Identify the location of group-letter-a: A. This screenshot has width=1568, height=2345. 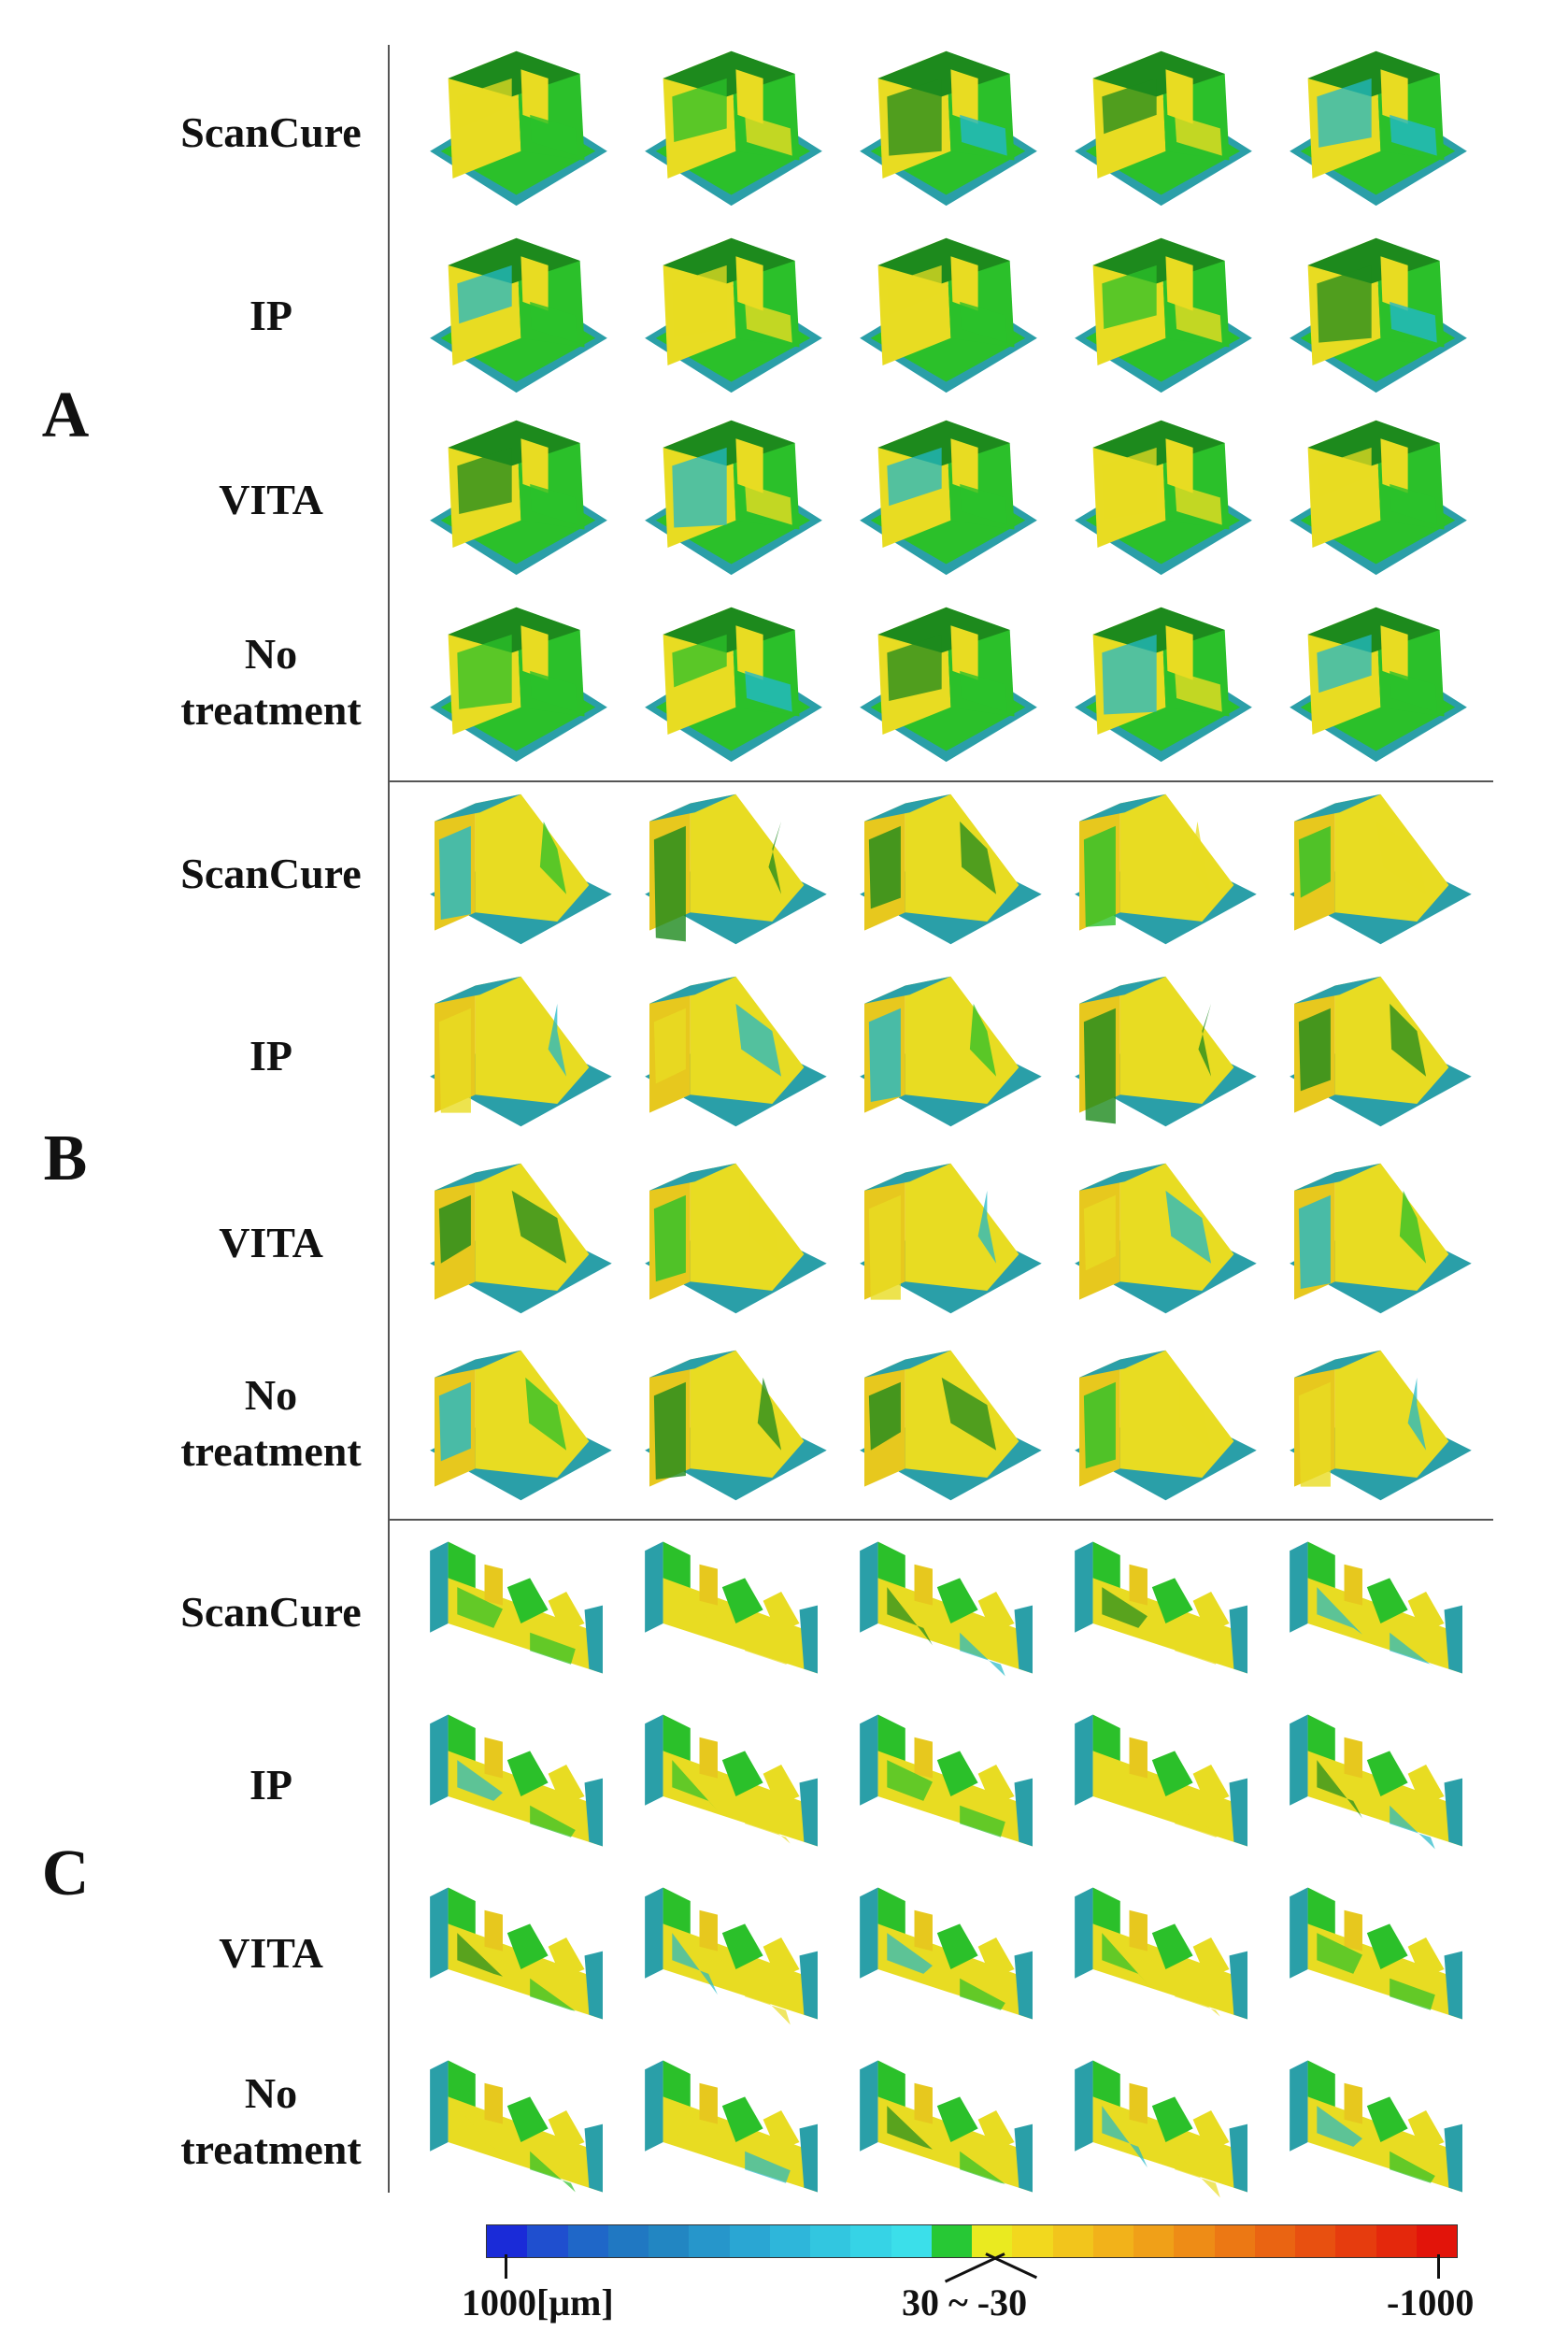
(65, 415).